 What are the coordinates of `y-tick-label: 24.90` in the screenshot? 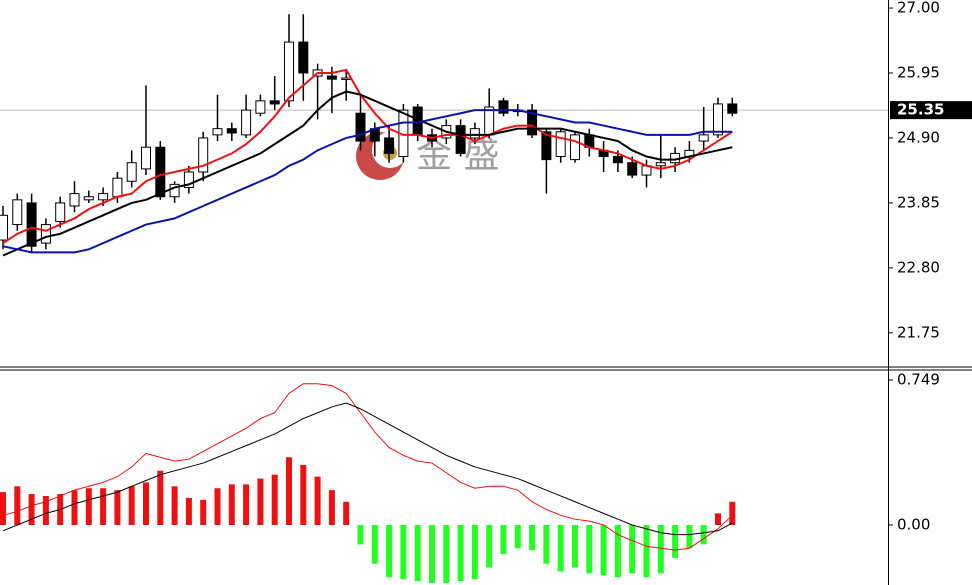 It's located at (918, 137).